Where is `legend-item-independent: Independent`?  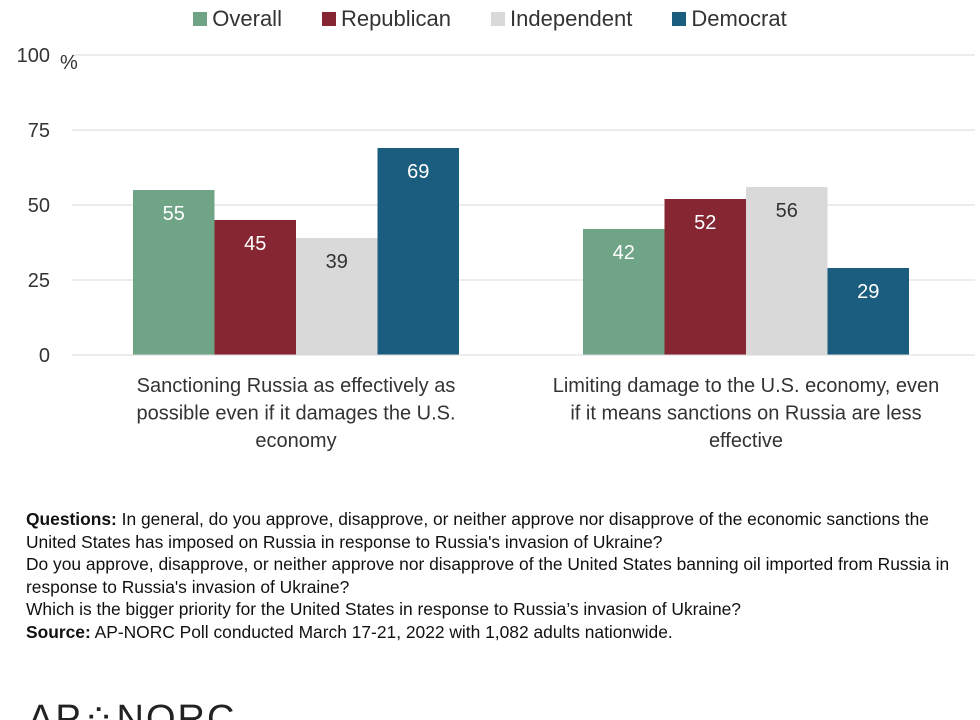 legend-item-independent: Independent is located at coordinates (561, 19).